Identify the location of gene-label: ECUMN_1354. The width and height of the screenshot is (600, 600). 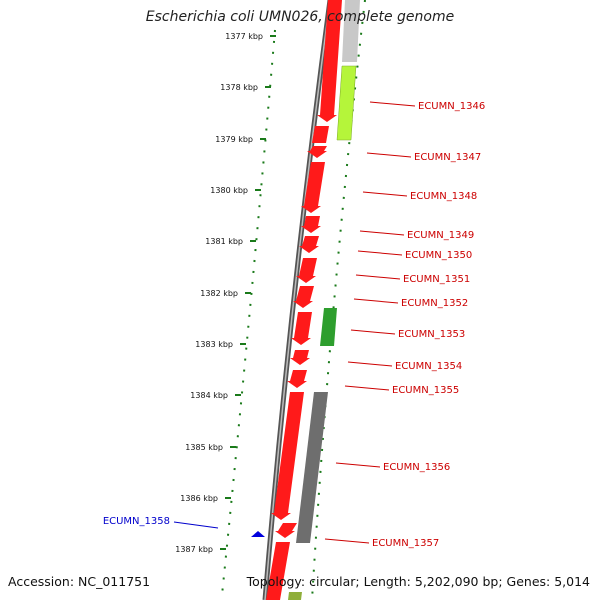
(428, 366).